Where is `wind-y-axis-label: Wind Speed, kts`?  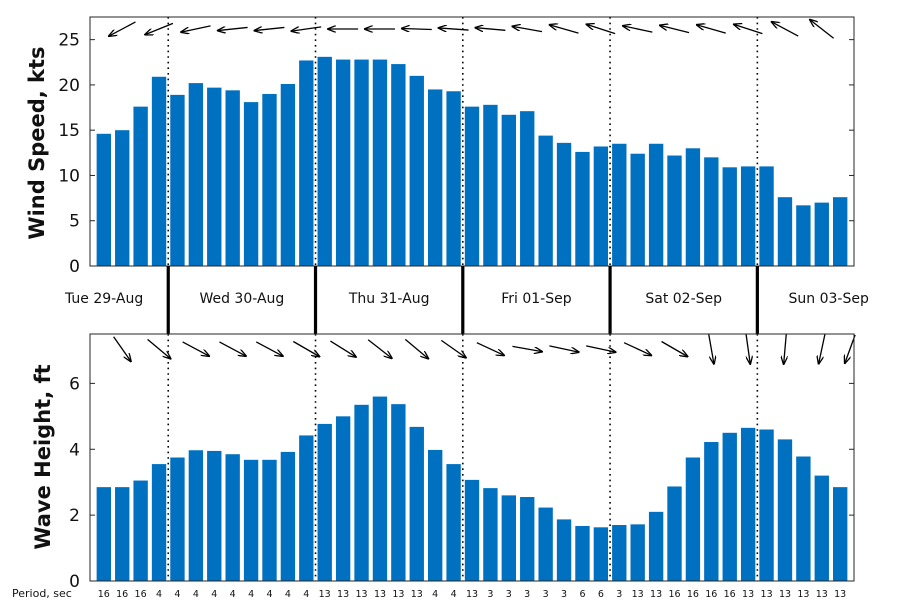 wind-y-axis-label: Wind Speed, kts is located at coordinates (37, 142).